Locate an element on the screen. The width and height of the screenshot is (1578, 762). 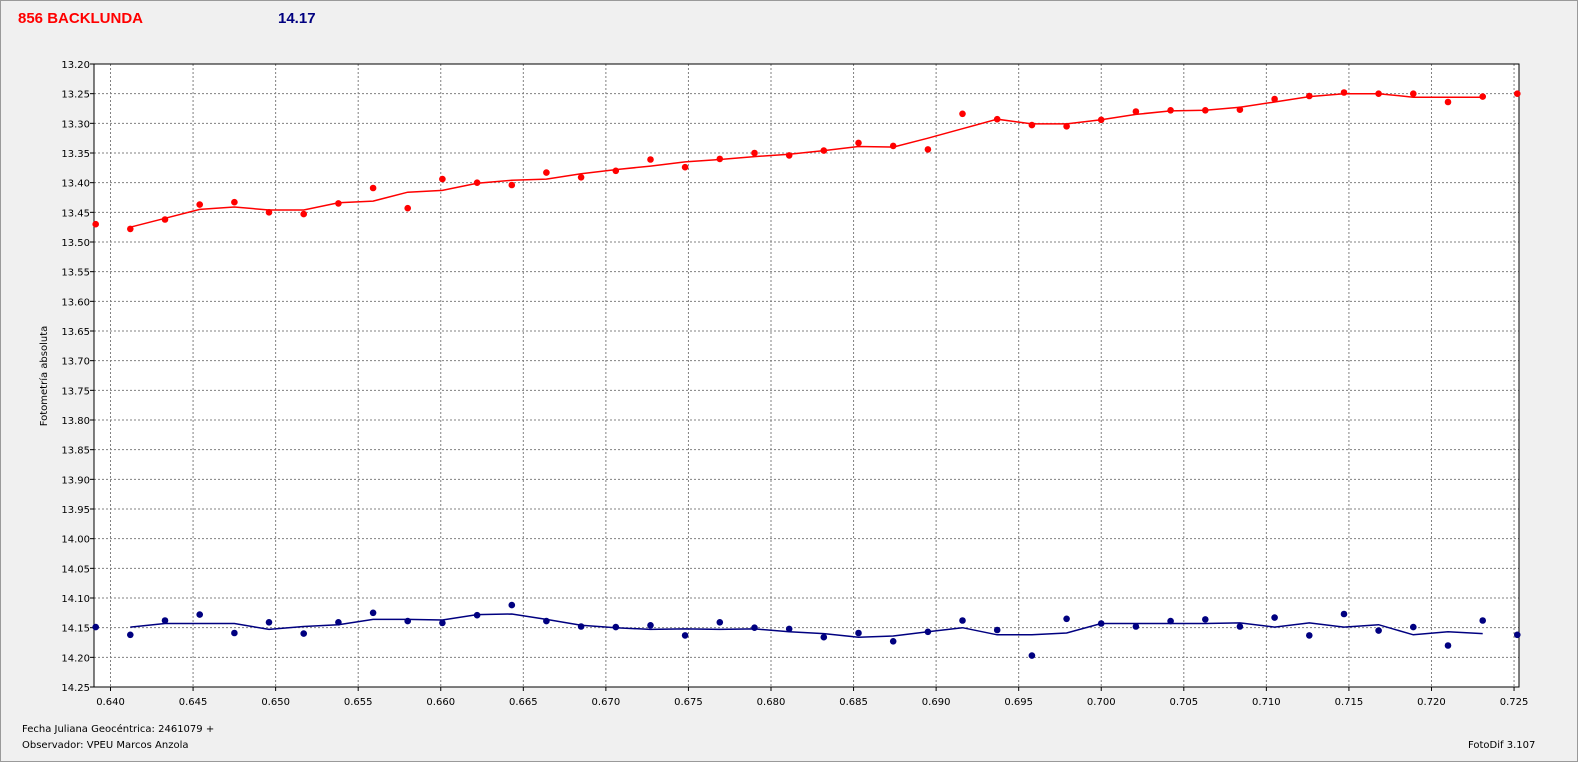
x-tick-label: 0.675 is located at coordinates (688, 702).